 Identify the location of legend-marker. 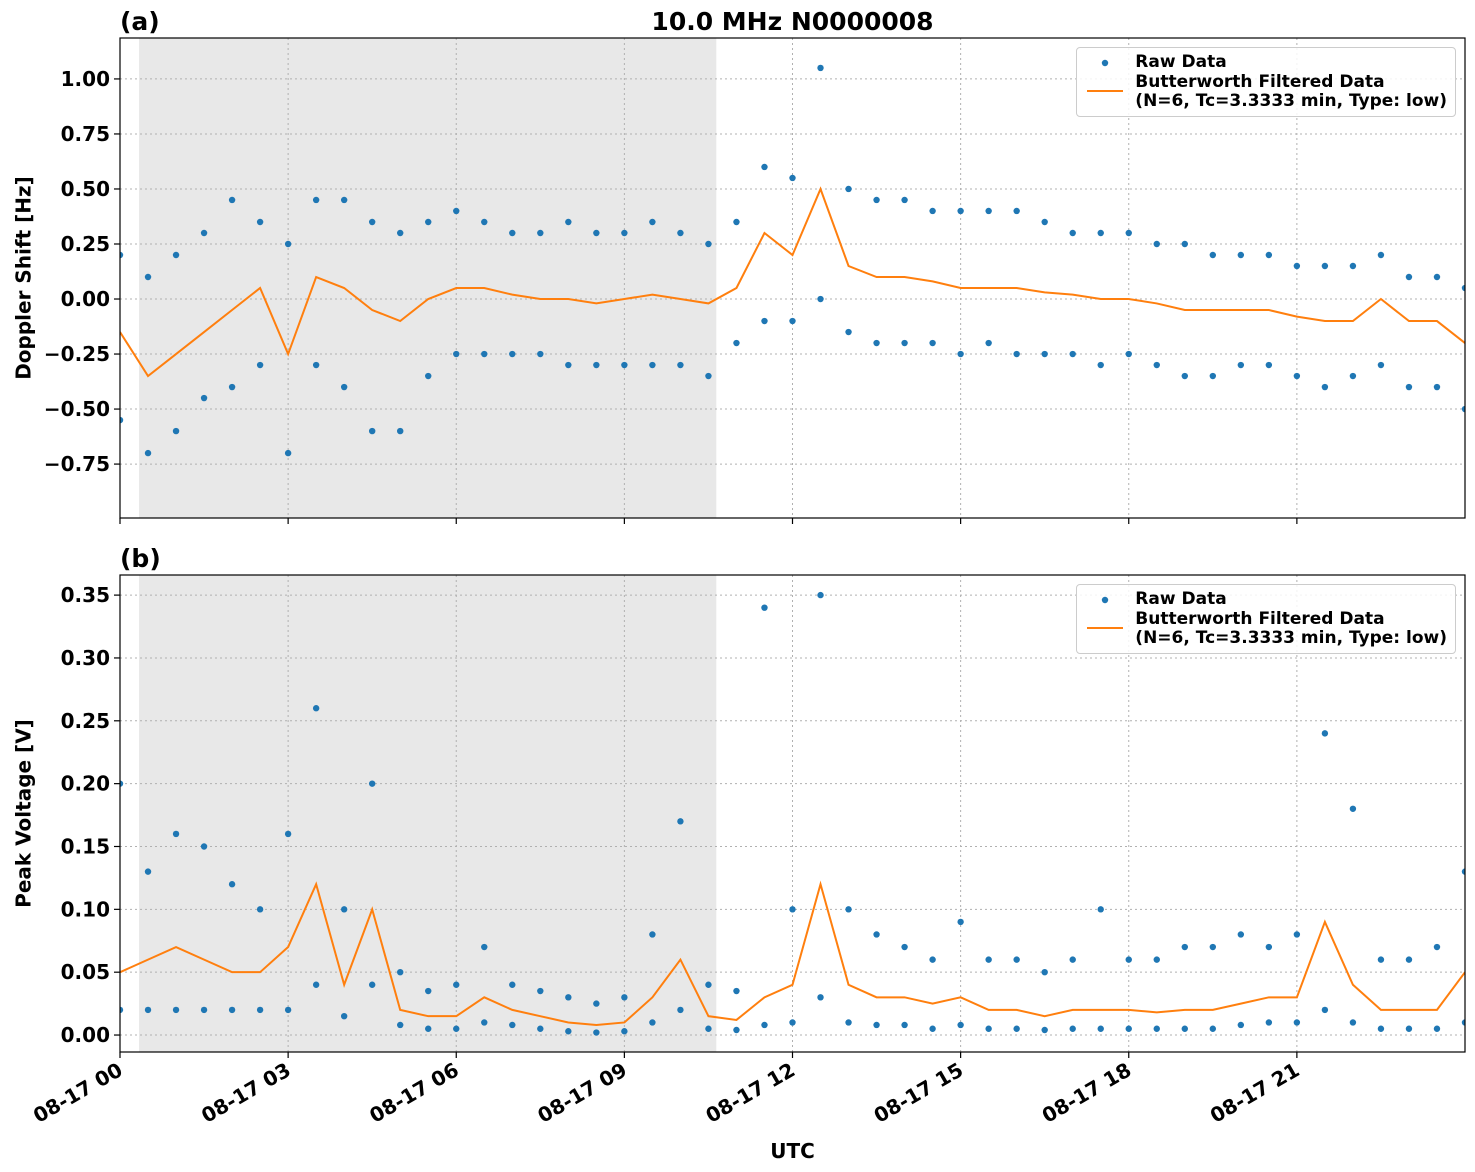
(1105, 63).